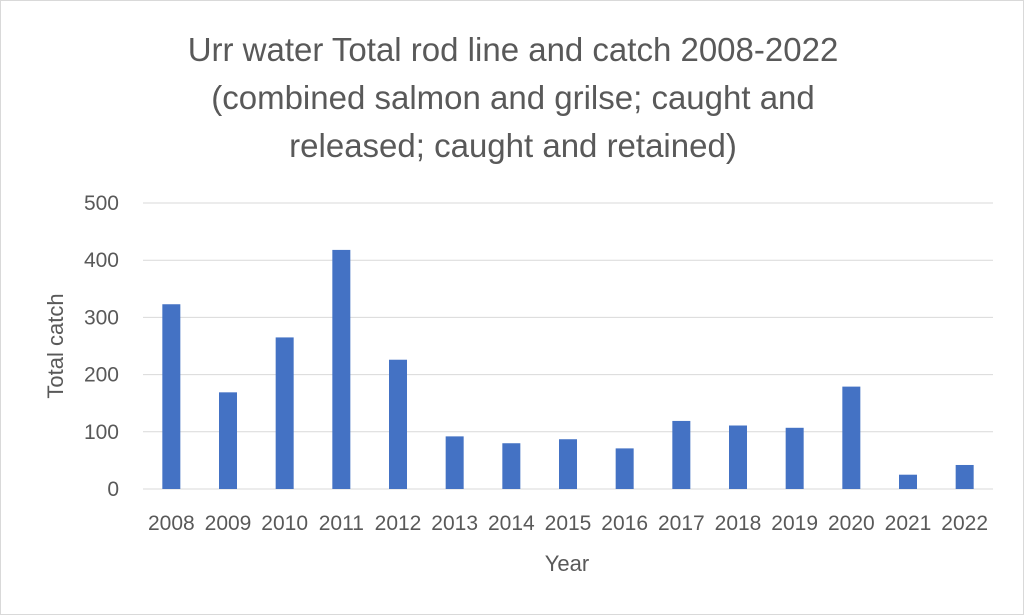 This screenshot has height=616, width=1024. What do you see at coordinates (171, 523) in the screenshot?
I see `x-tick-label: 2008` at bounding box center [171, 523].